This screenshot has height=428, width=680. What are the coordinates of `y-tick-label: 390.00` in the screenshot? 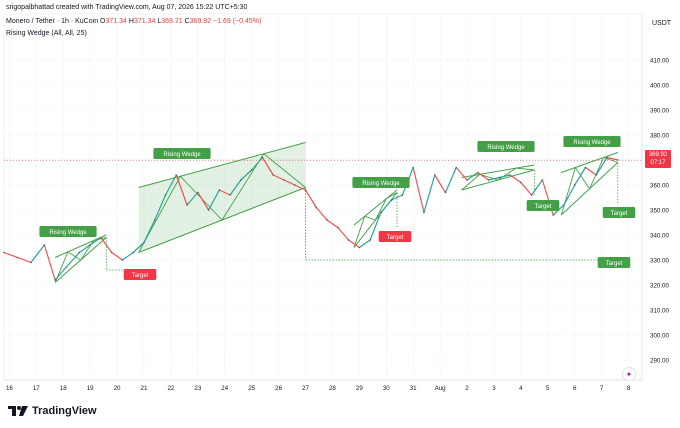 It's located at (659, 111).